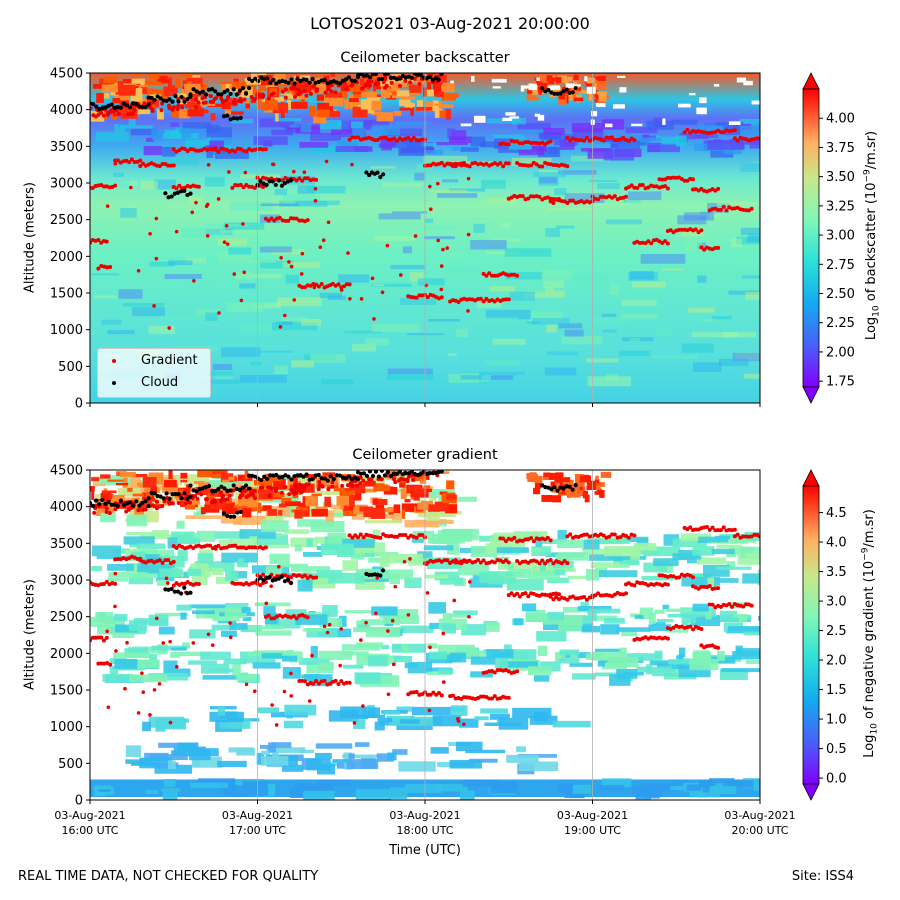 The width and height of the screenshot is (900, 900). What do you see at coordinates (759, 815) in the screenshot?
I see `x-tick-label-date: 03-Aug-2021` at bounding box center [759, 815].